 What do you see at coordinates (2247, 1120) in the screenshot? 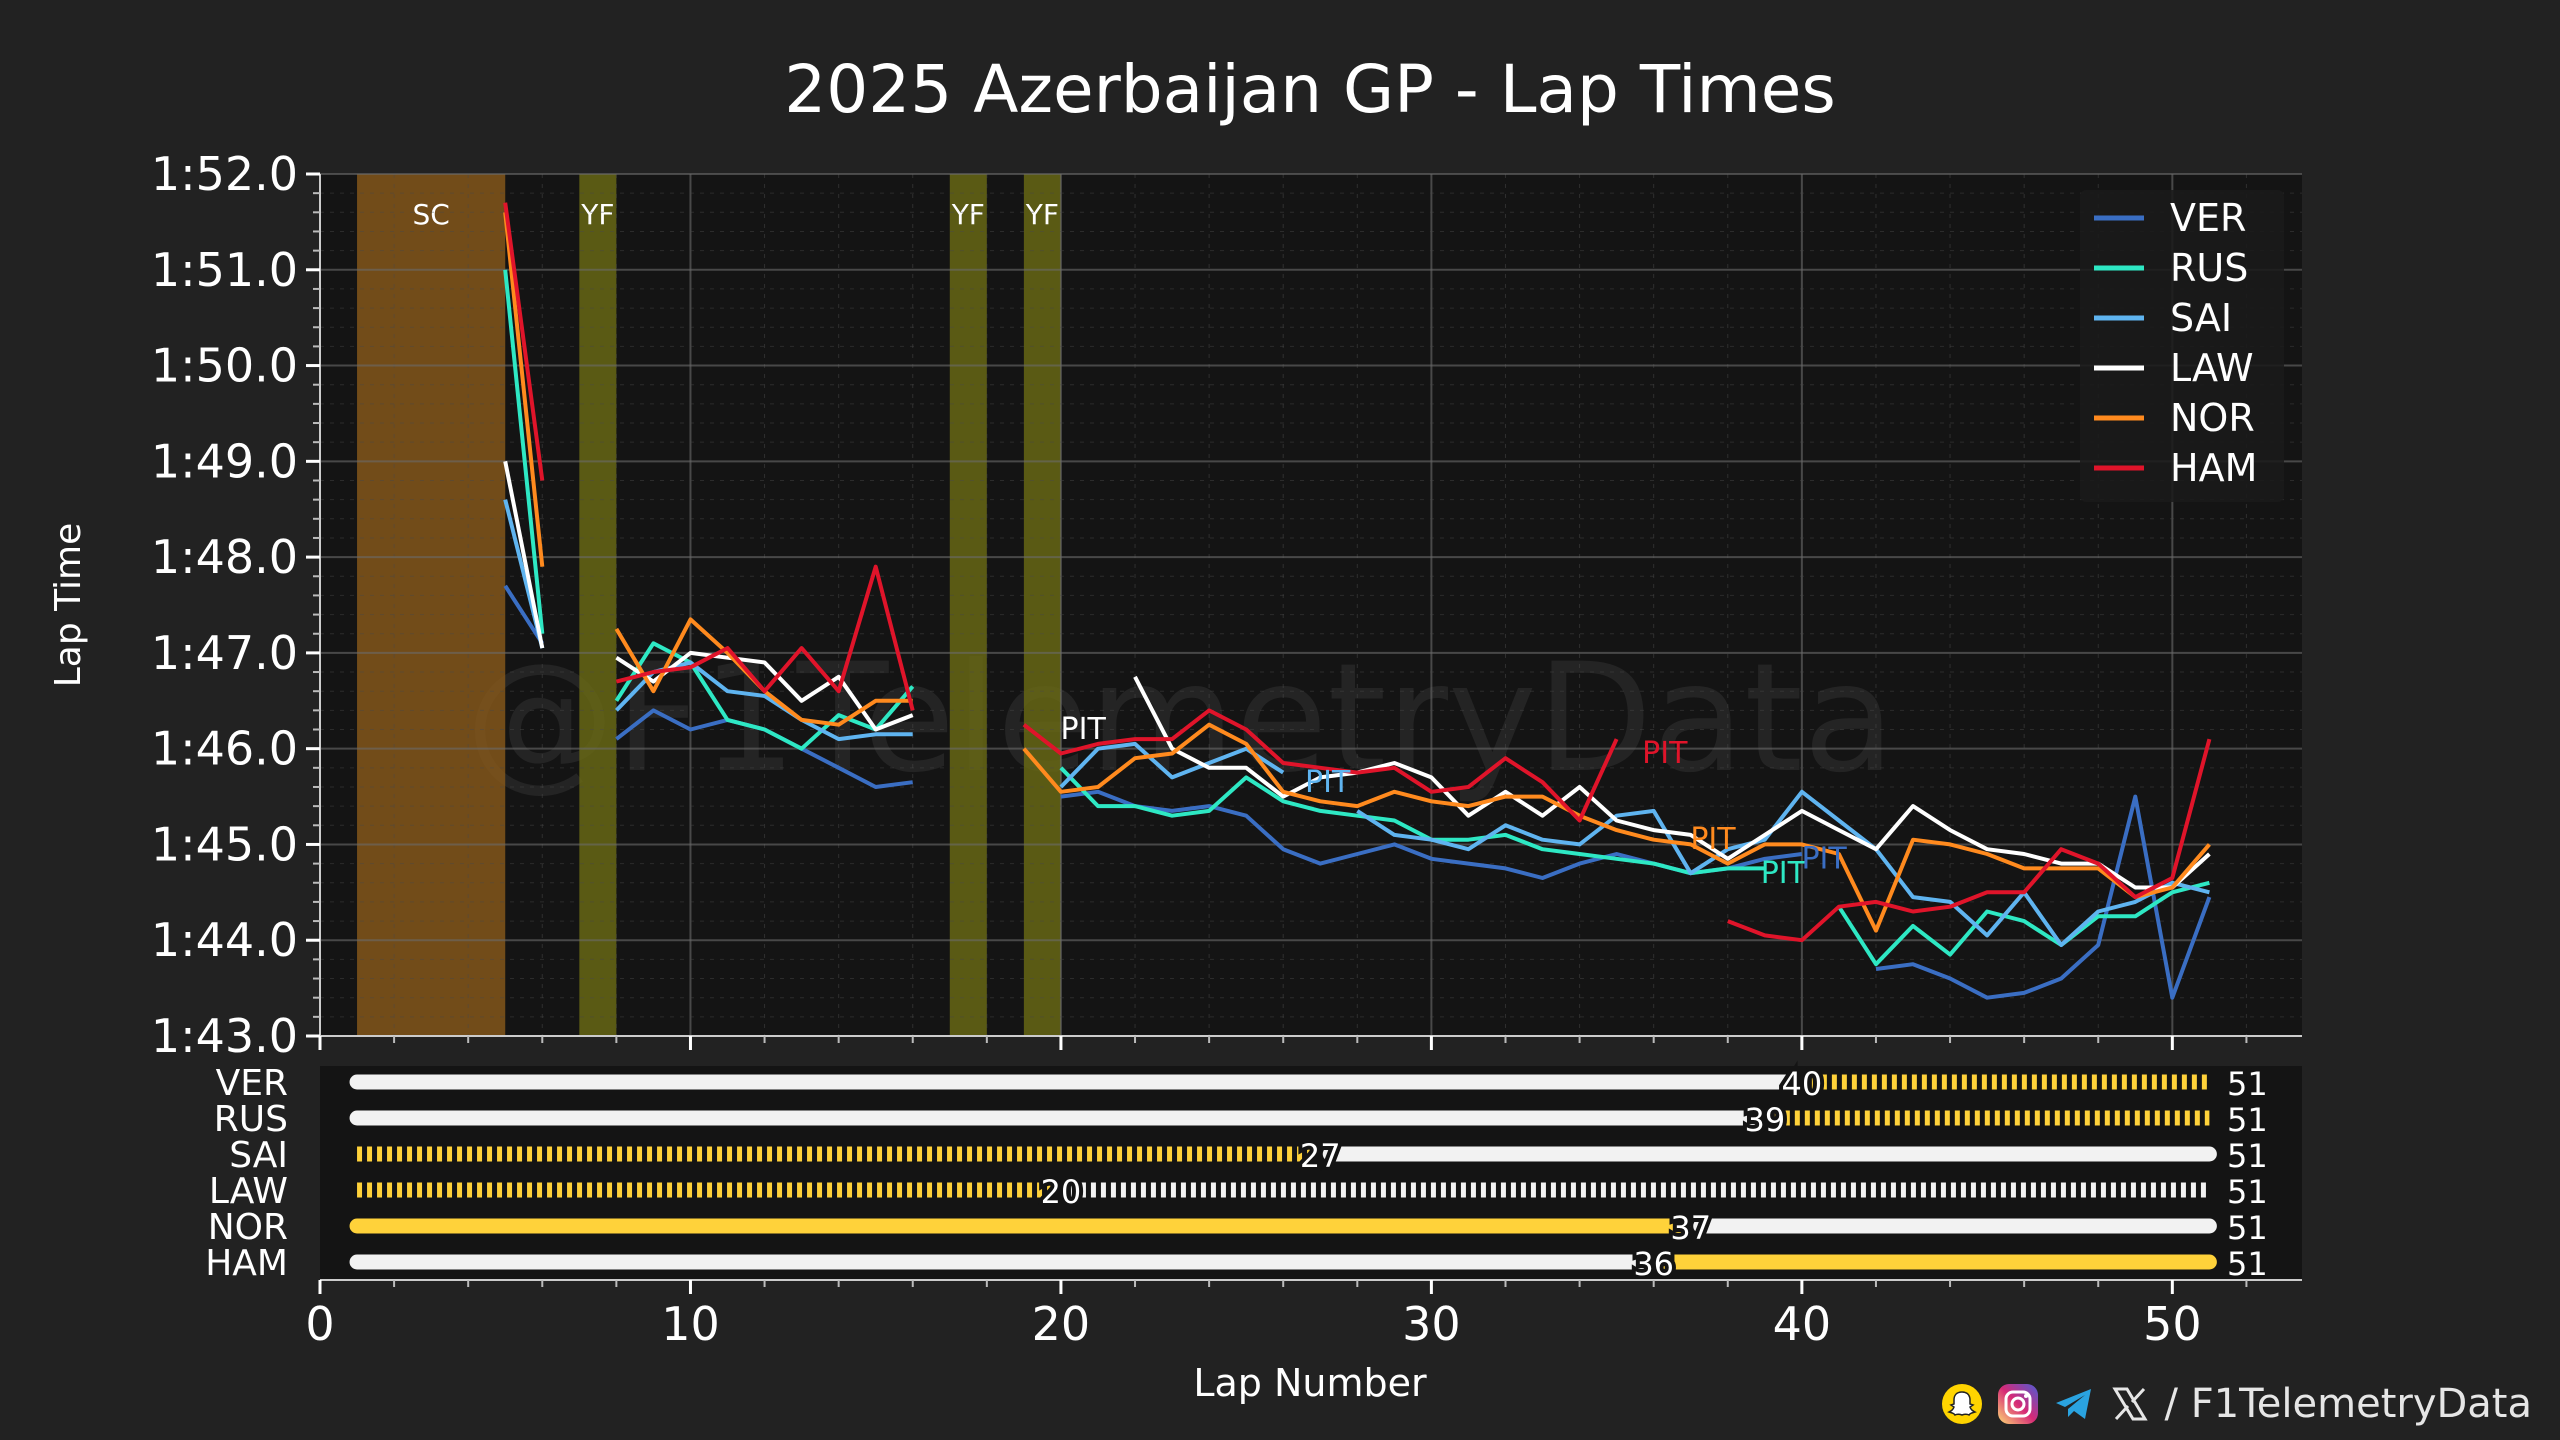
I see `stint-end-lap-rus: 51` at bounding box center [2247, 1120].